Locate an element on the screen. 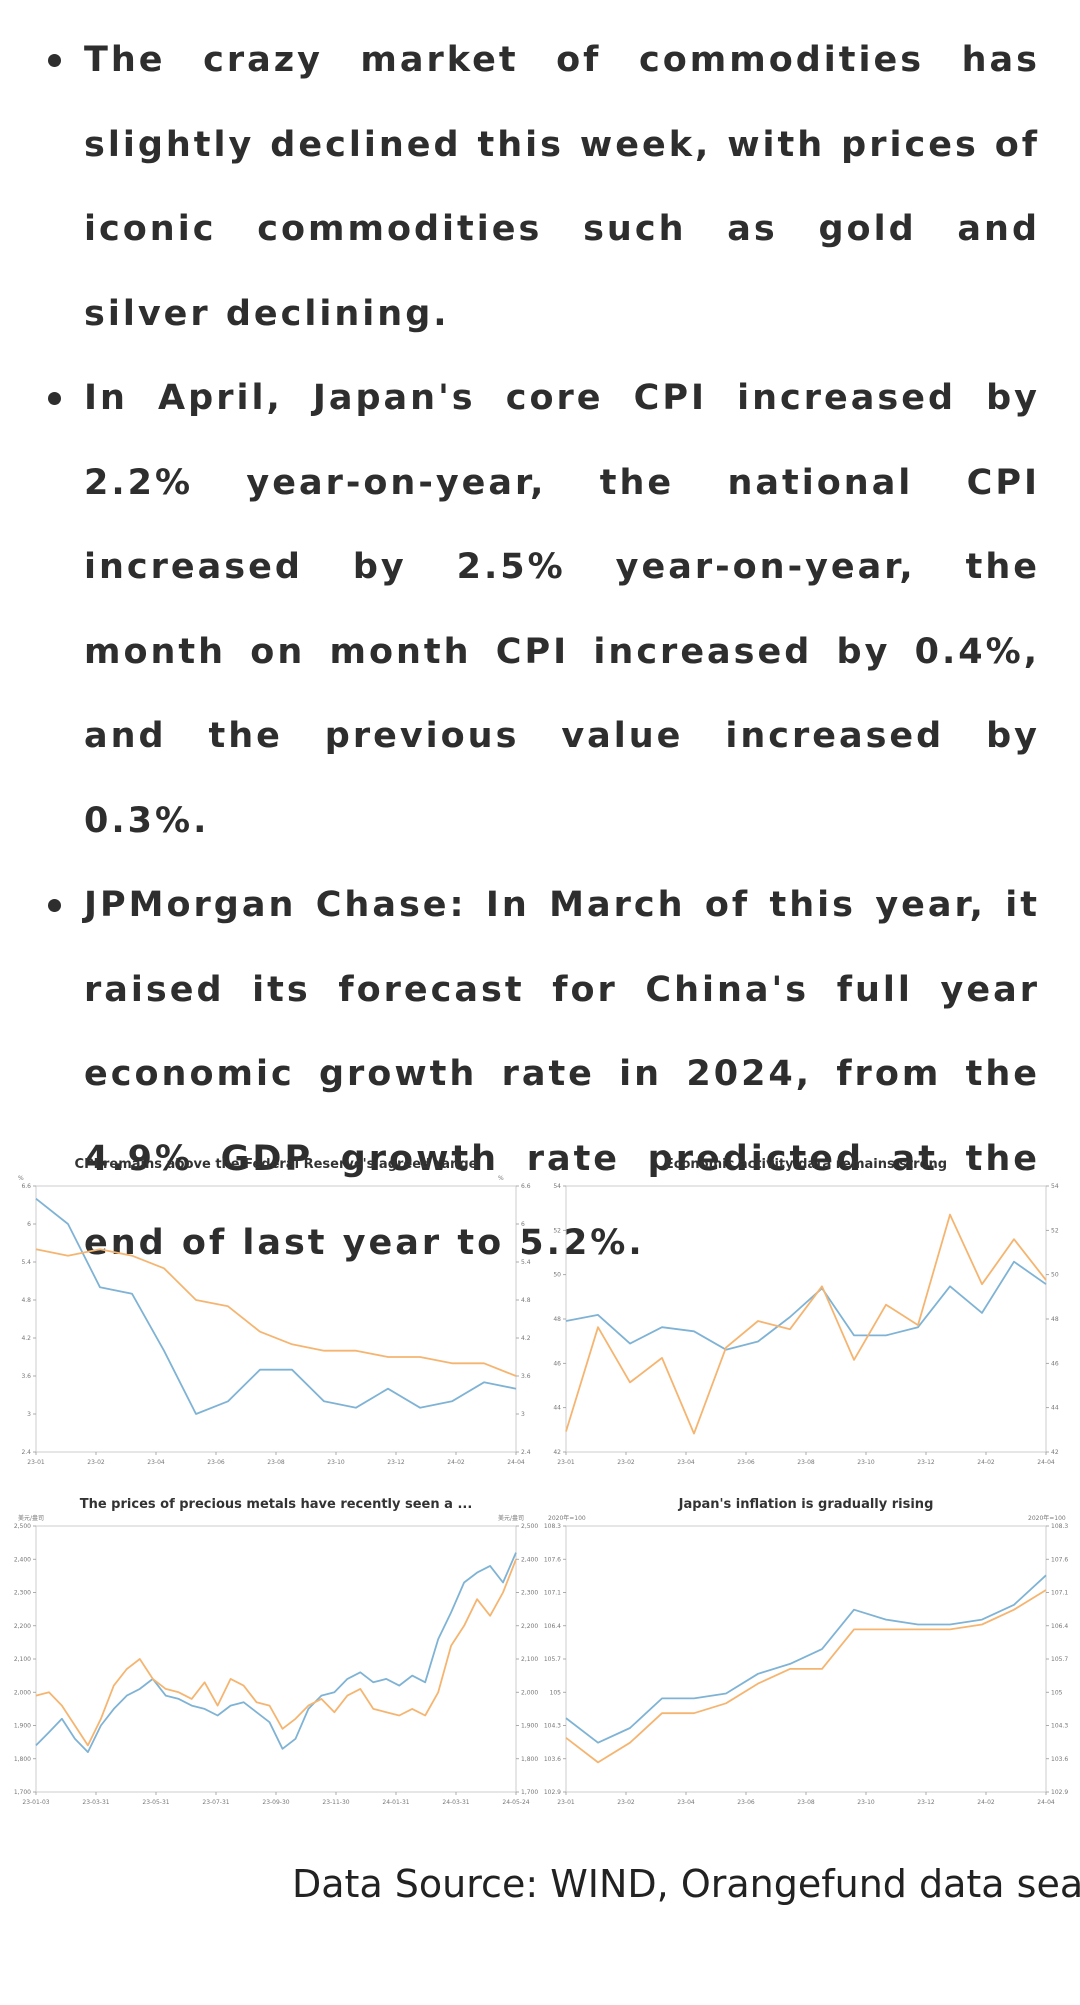 This screenshot has width=1080, height=2005. left-axis-unit: 美元/盎司 is located at coordinates (31, 1518).